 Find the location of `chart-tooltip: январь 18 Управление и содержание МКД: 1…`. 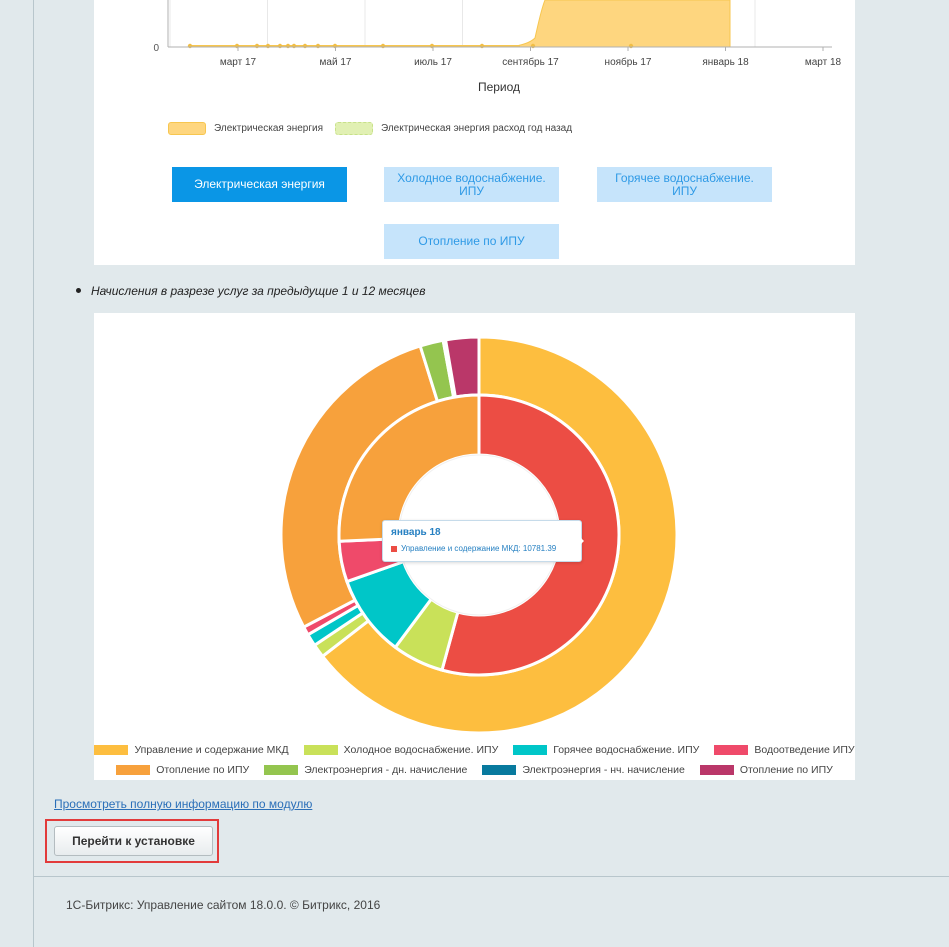

chart-tooltip: январь 18 Управление и содержание МКД: 1… is located at coordinates (482, 541).